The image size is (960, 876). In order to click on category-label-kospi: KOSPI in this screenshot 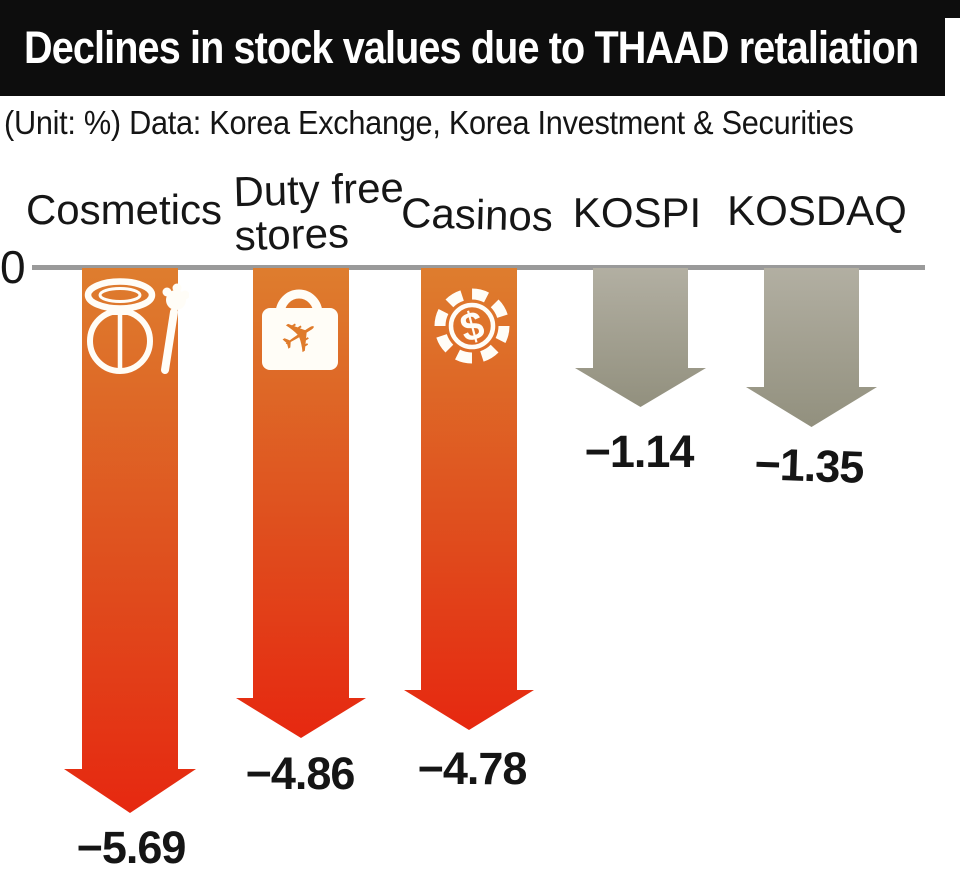, I will do `click(637, 212)`.